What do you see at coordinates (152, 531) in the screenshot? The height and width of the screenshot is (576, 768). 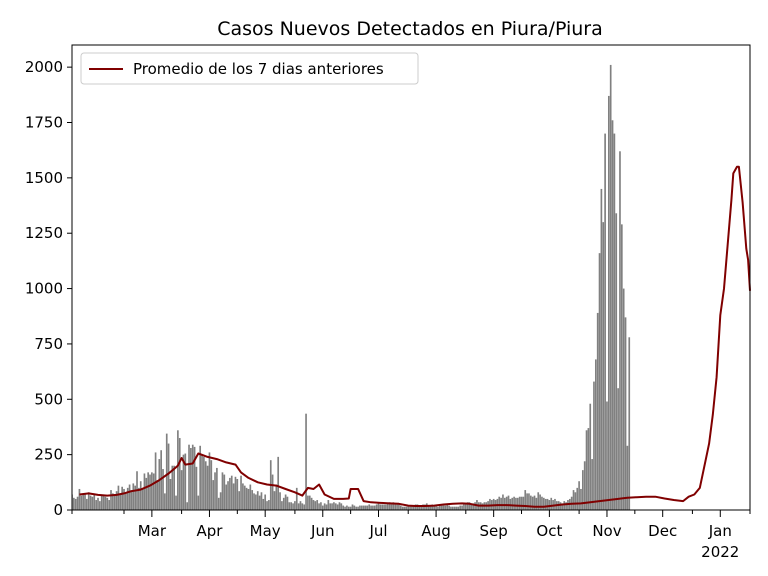 I see `x-tick-label: Mar` at bounding box center [152, 531].